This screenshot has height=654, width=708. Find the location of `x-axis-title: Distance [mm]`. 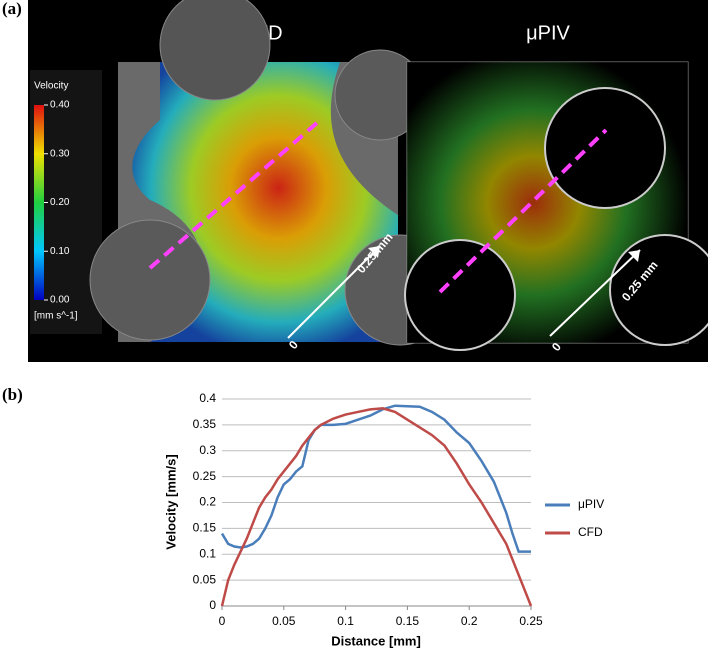

x-axis-title: Distance [mm] is located at coordinates (376, 640).